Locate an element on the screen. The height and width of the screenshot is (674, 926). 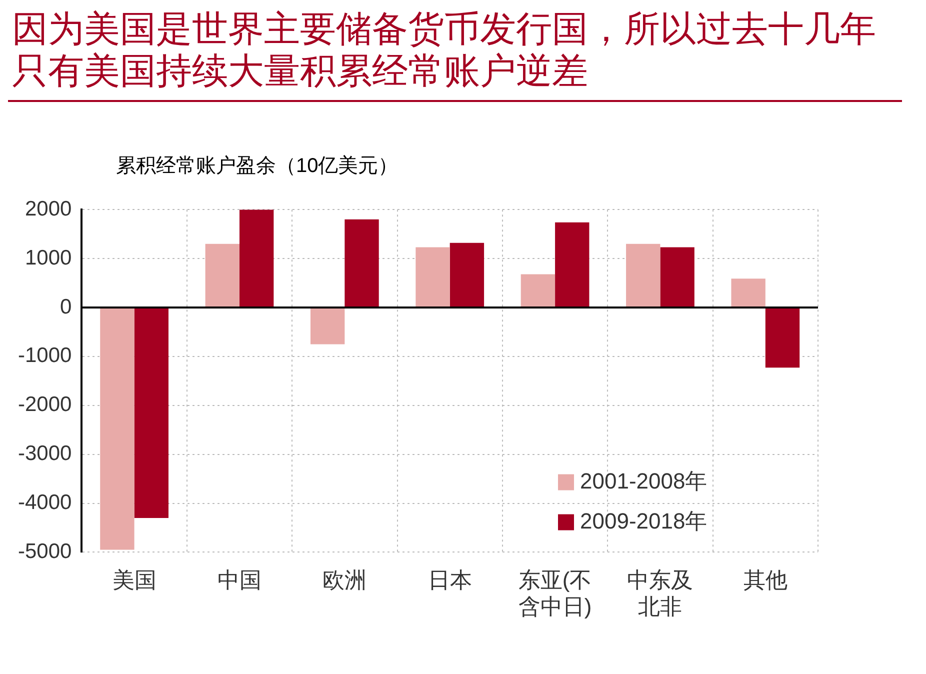
chart-title: 因为美国是世界主要储备货币发行国，所以过去十几年只有美国持续大量积累经常账户逆差 is located at coordinates (455, 55).